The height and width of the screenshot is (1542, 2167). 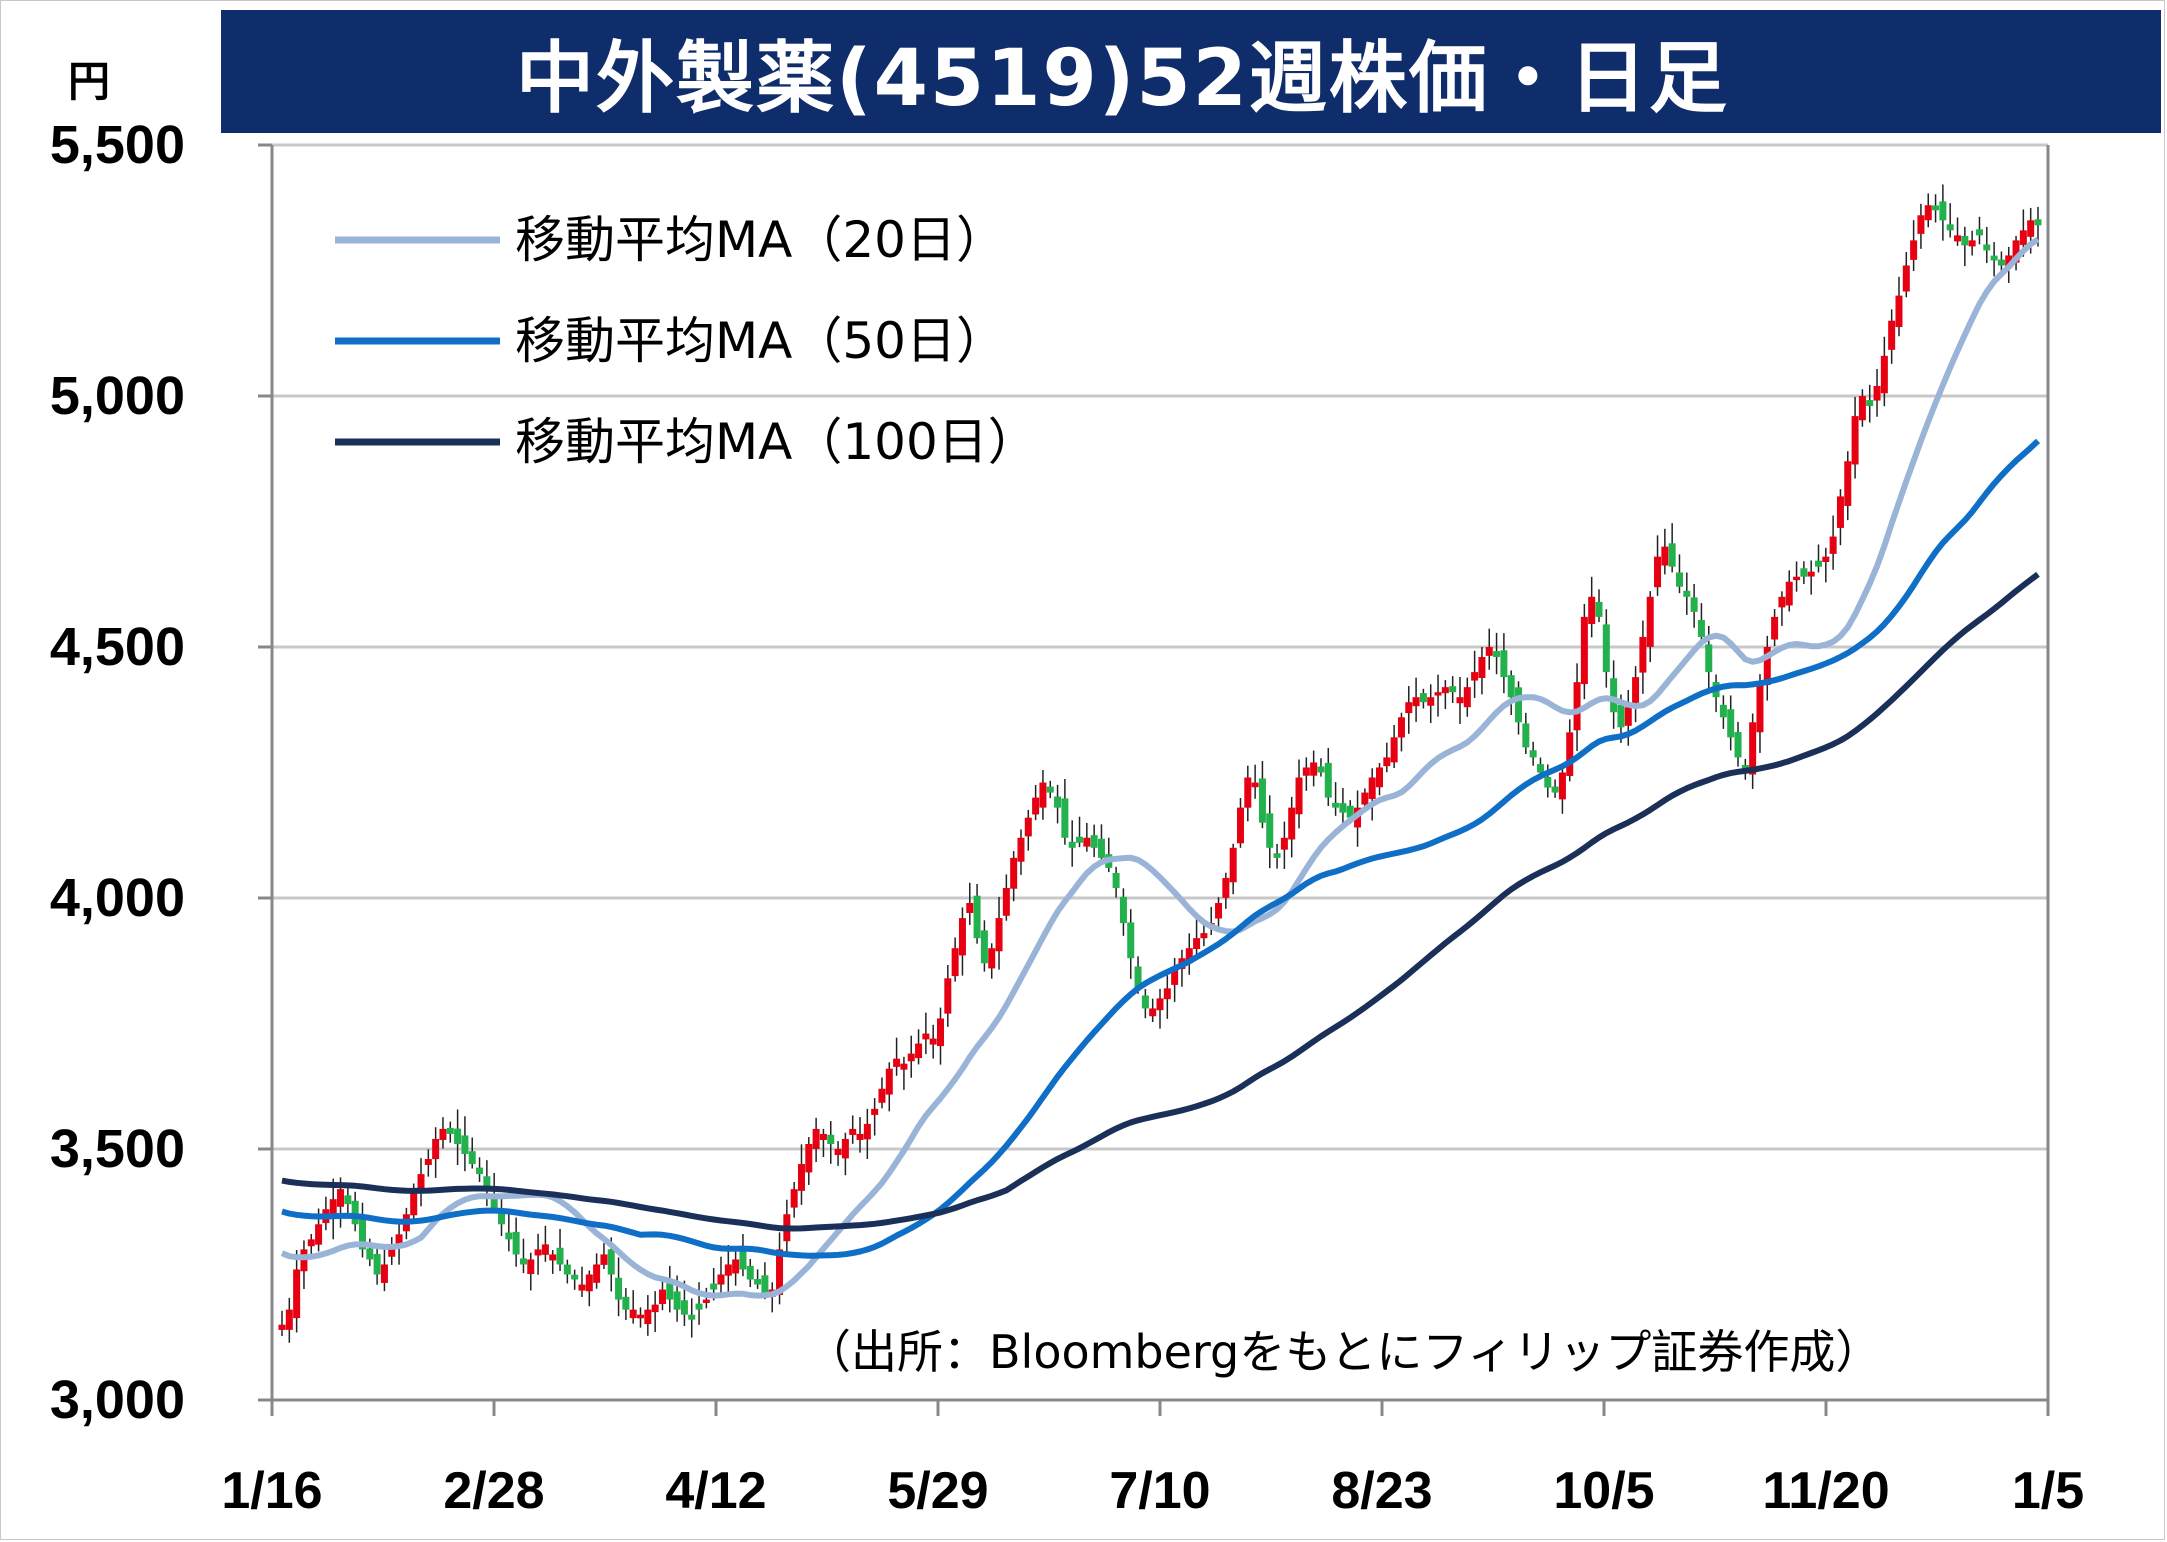 I want to click on y-unit-label: 円, so click(x=89, y=81).